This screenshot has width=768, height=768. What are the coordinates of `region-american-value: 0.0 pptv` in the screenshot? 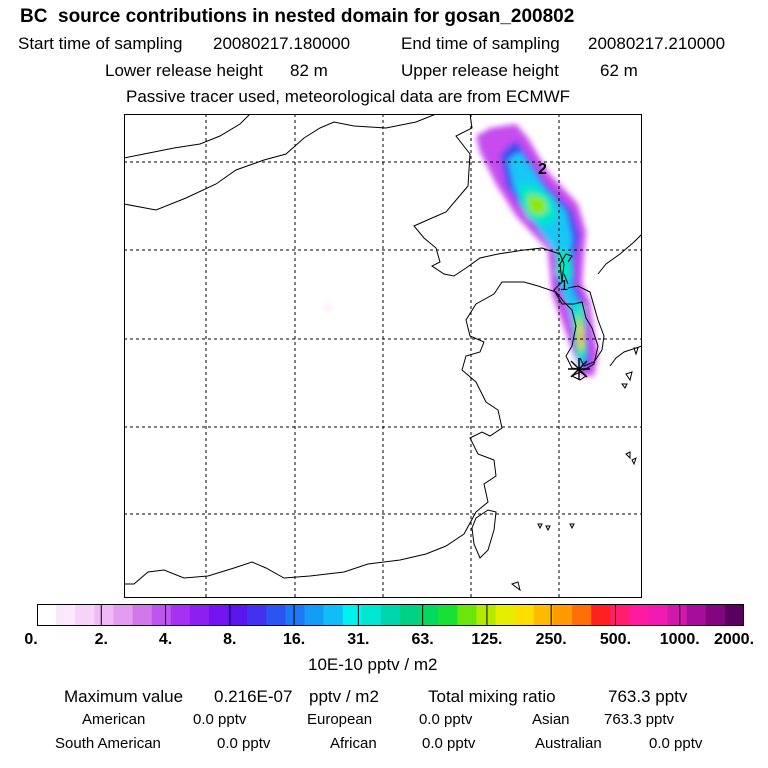 It's located at (220, 719).